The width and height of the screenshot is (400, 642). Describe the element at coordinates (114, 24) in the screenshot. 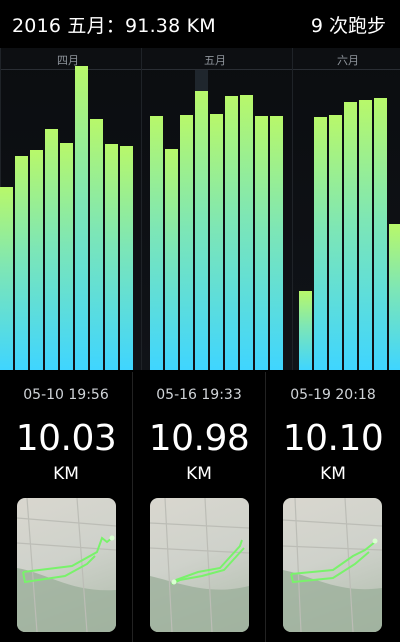

I see `month-total-title: 2016 五月：91.38 KM` at that location.